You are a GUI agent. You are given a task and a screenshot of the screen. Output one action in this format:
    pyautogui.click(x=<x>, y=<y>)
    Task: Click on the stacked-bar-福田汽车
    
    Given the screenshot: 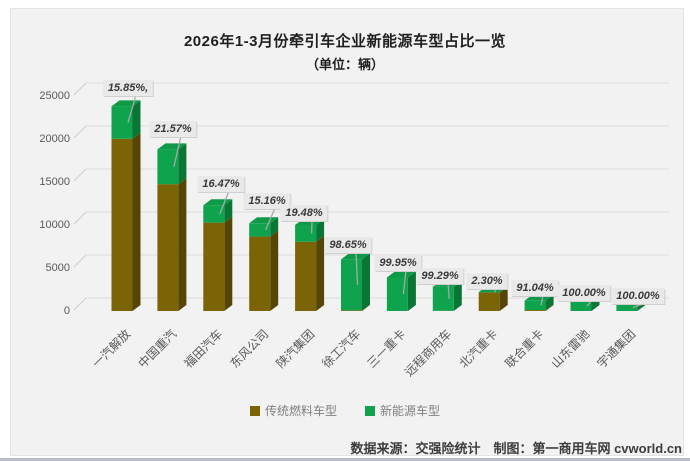 What is the action you would take?
    pyautogui.click(x=218, y=255)
    